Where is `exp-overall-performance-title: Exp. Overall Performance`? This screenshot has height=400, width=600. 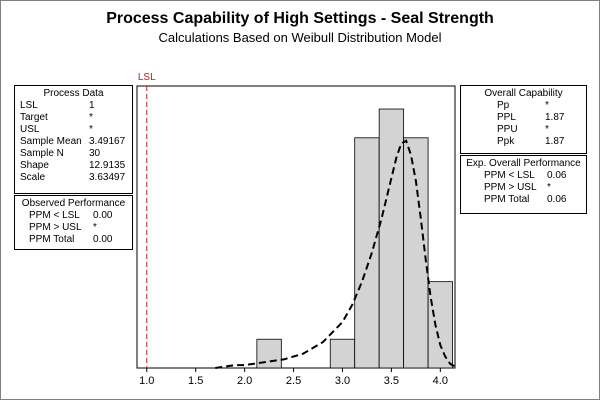 exp-overall-performance-title: Exp. Overall Performance is located at coordinates (523, 163).